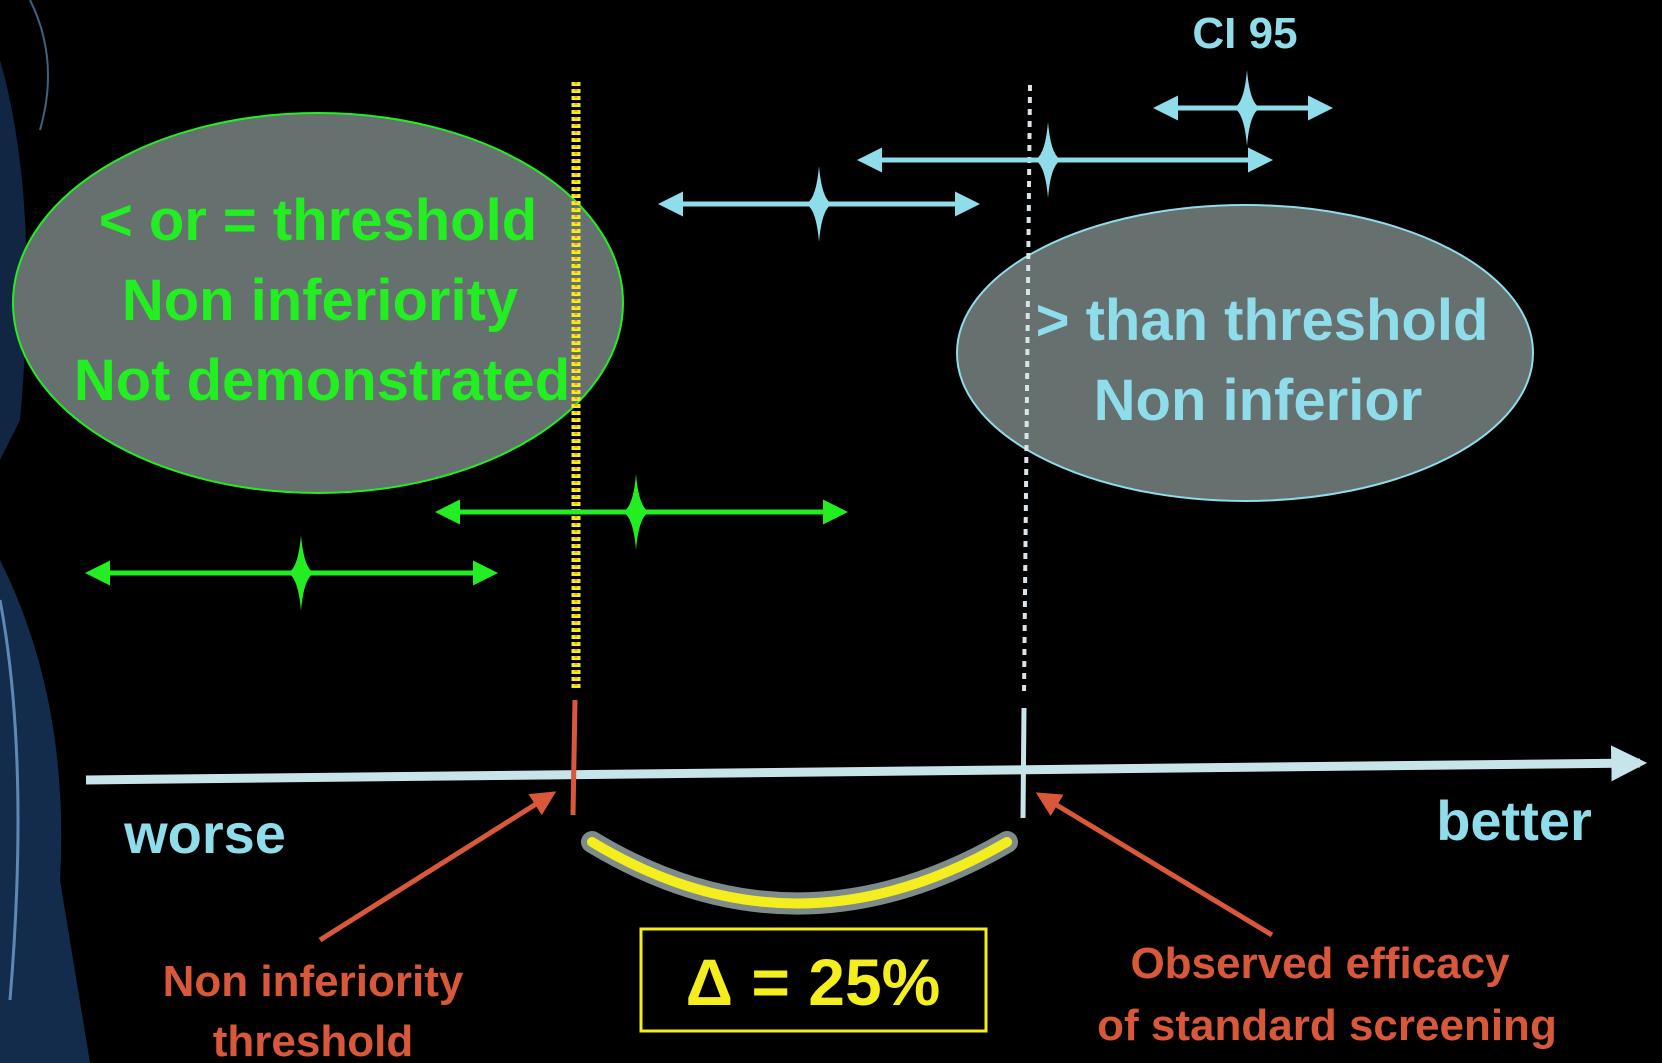  I want to click on ci-interval-cyan-top, so click(1243, 108).